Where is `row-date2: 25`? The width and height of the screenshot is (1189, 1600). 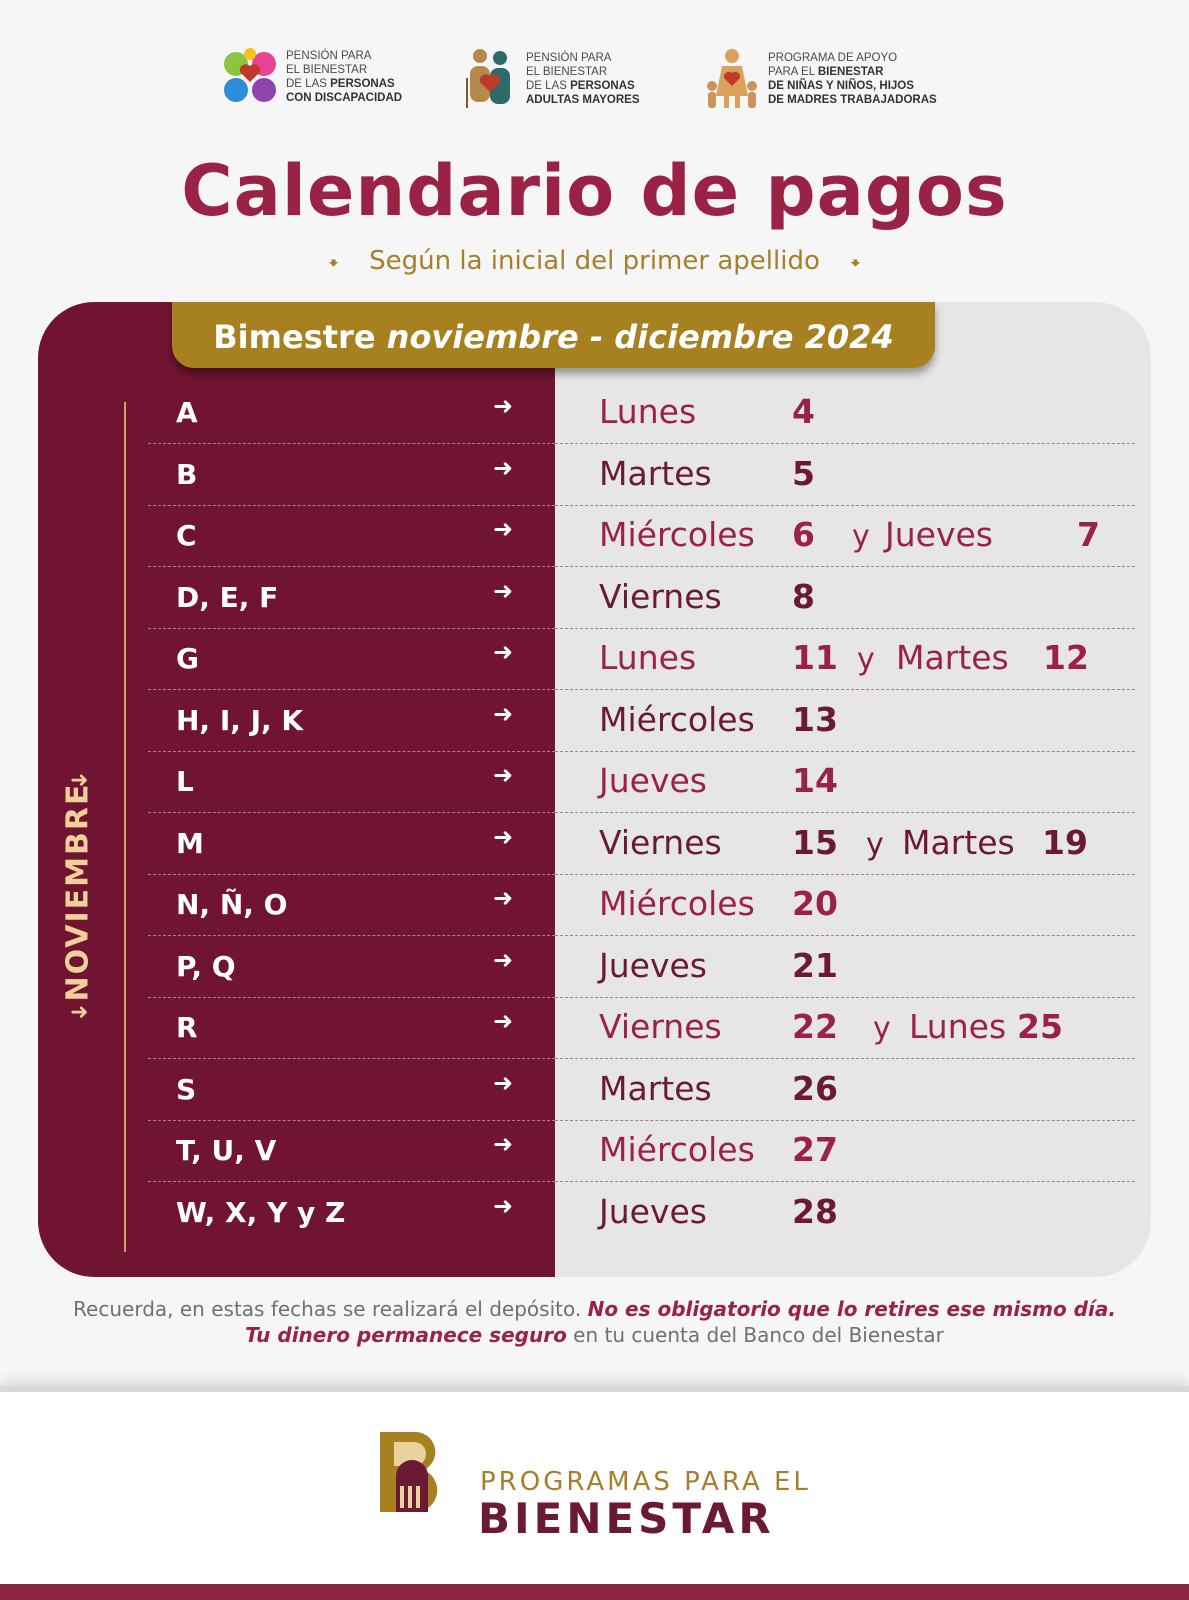 row-date2: 25 is located at coordinates (1040, 1026).